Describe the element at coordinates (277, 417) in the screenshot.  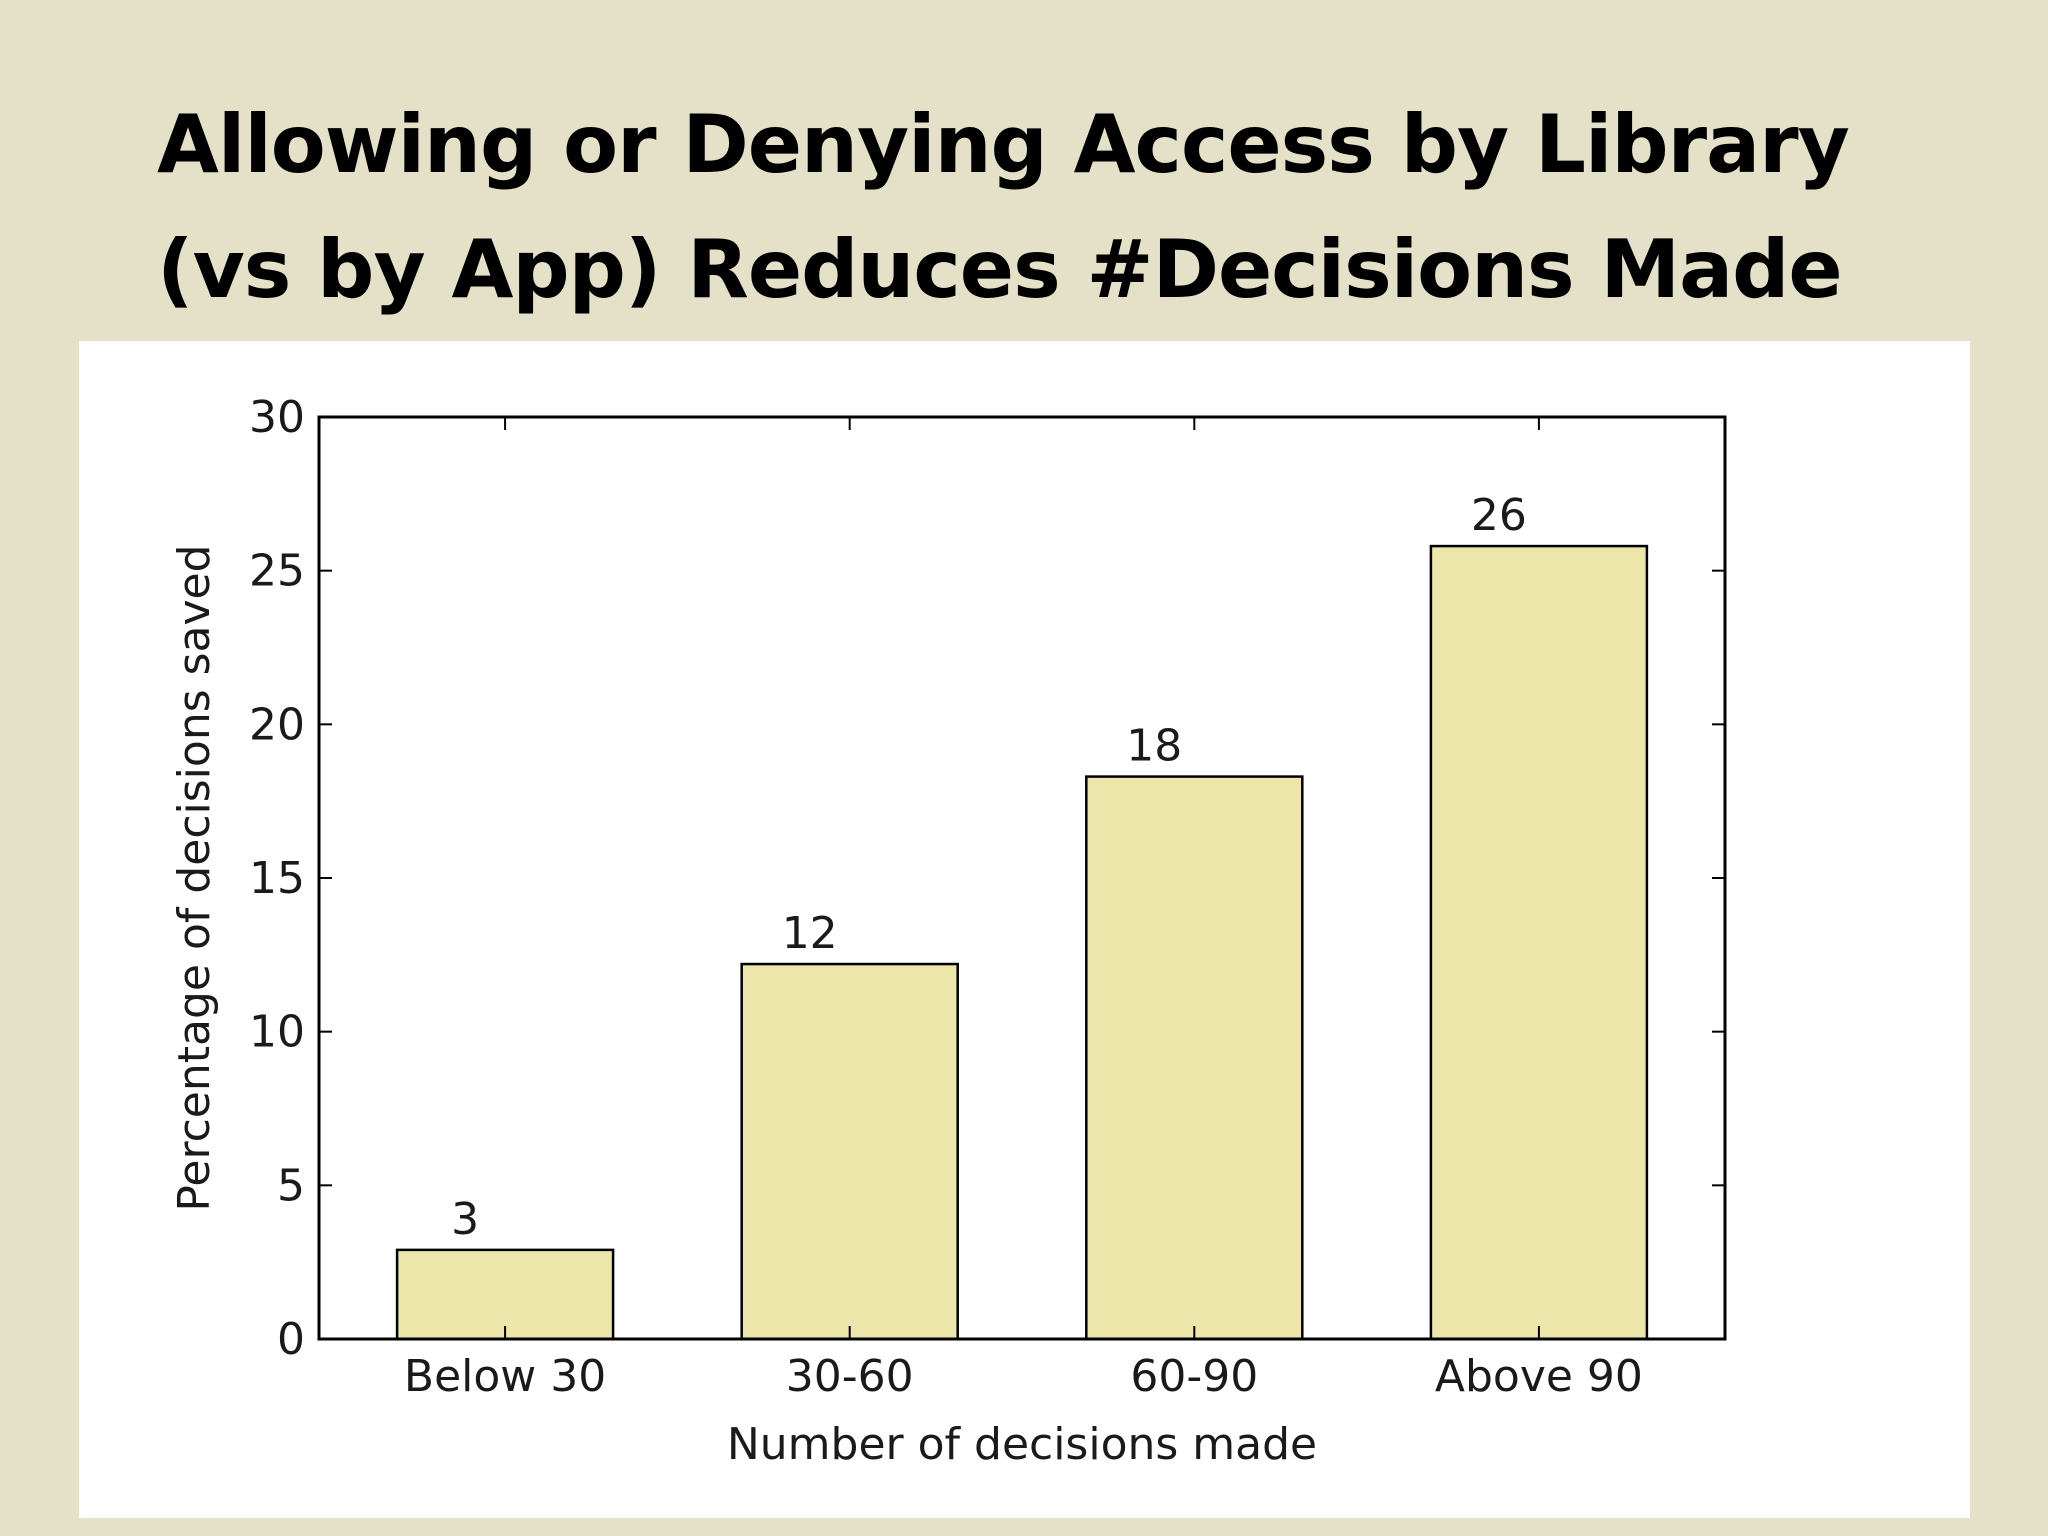
I see `y-tick-label: 30` at that location.